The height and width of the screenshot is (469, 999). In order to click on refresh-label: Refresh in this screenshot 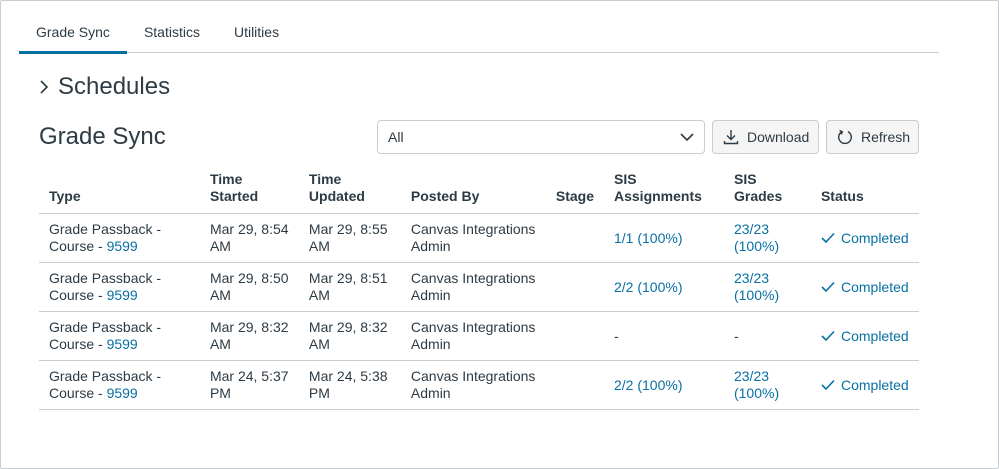, I will do `click(886, 137)`.